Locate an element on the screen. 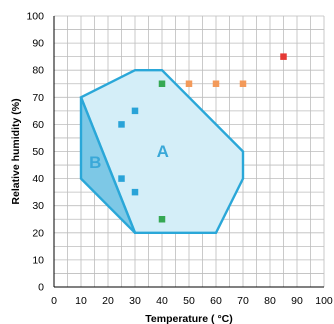 The width and height of the screenshot is (334, 324). x-tick-label: 70 is located at coordinates (243, 301).